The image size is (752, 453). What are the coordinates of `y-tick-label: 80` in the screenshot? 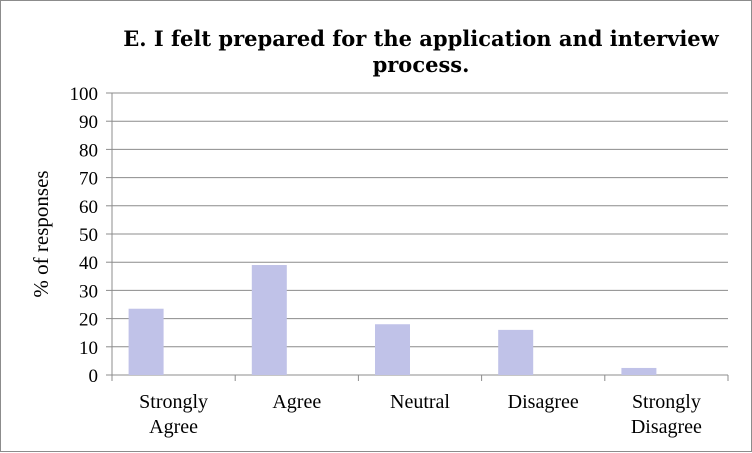 It's located at (88, 150).